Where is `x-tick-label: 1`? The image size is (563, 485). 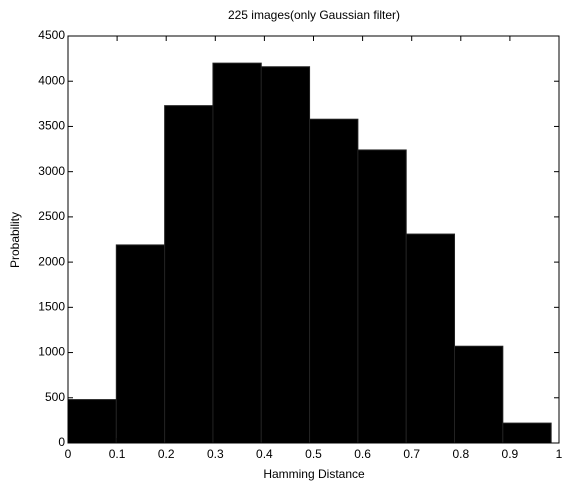
x-tick-label: 1 is located at coordinates (559, 454).